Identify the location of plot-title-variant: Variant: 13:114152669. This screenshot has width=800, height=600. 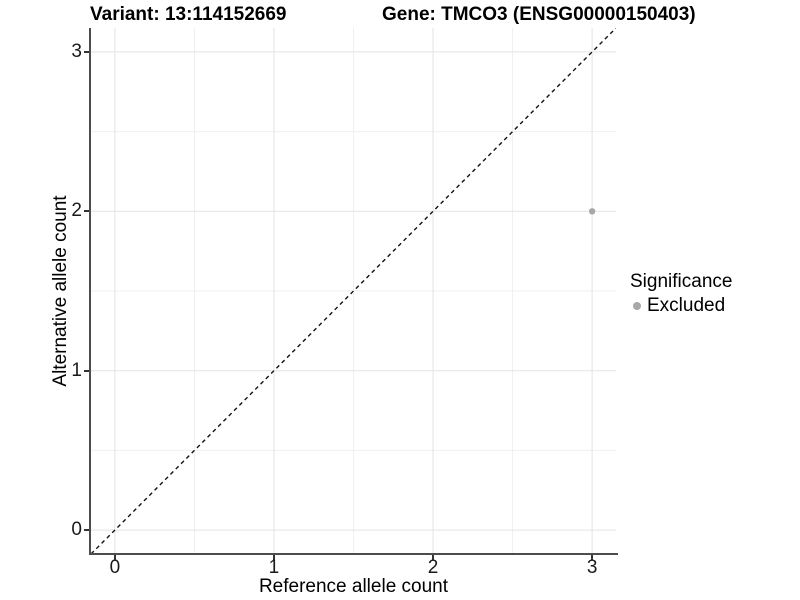
(188, 14).